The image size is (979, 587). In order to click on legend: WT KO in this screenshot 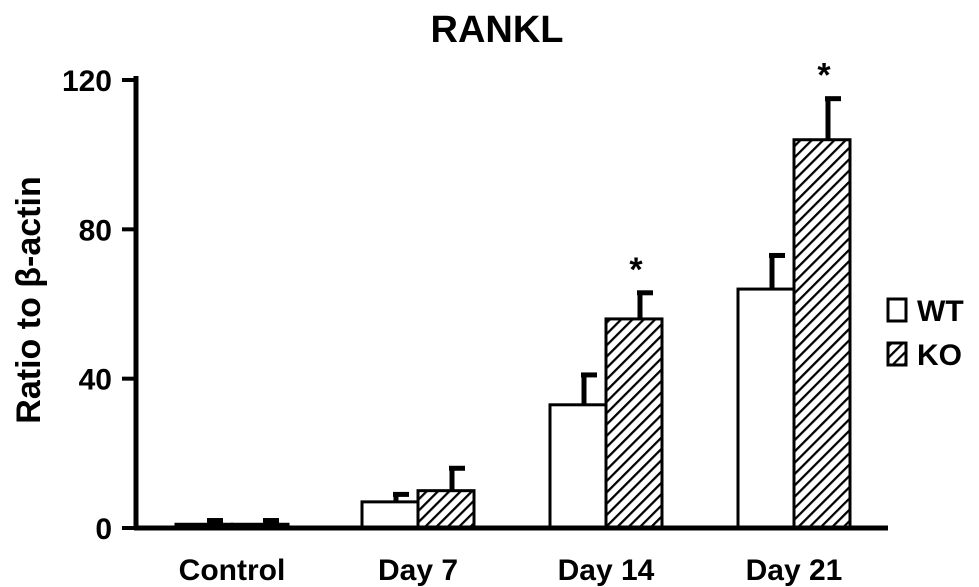, I will do `click(925, 333)`.